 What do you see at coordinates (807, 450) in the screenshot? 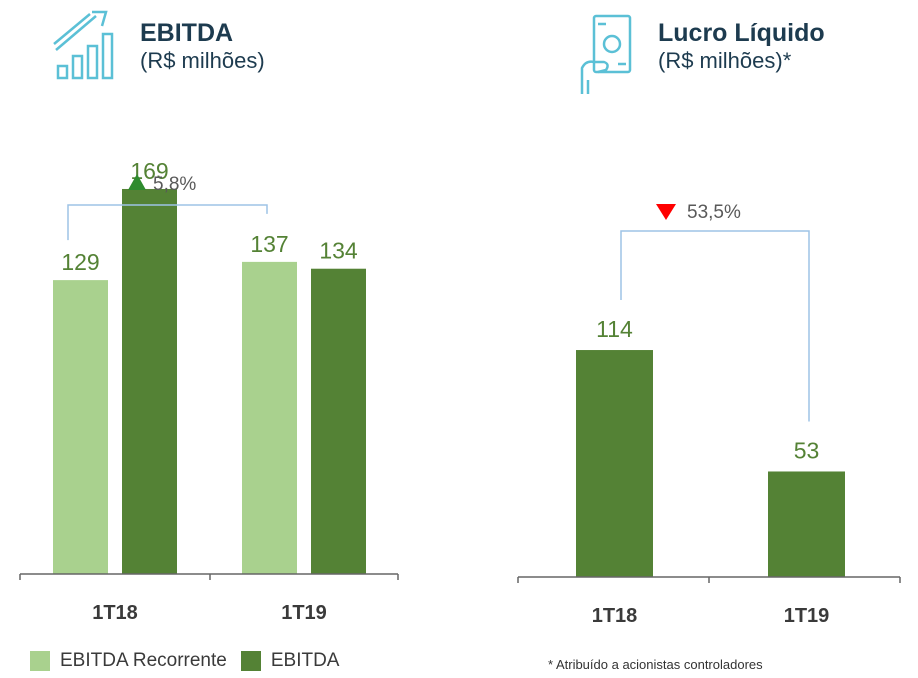
I see `data-label: 53` at bounding box center [807, 450].